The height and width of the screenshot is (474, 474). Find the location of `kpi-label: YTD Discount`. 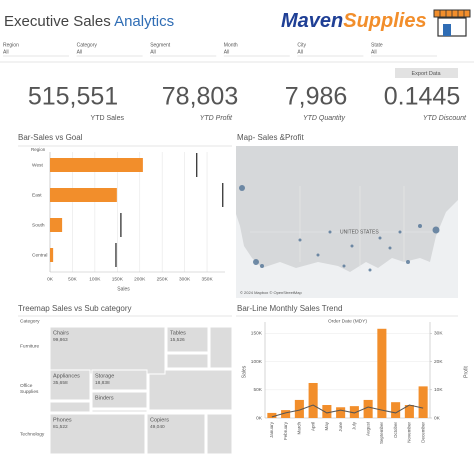

kpi-label: YTD Discount is located at coordinates (445, 118).